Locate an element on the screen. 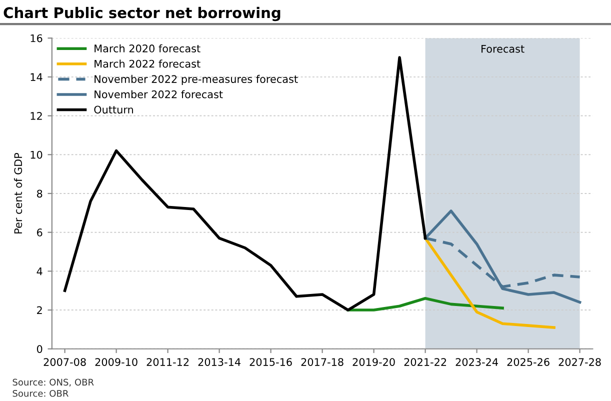  legend-label: March 2020 forecast is located at coordinates (147, 48).